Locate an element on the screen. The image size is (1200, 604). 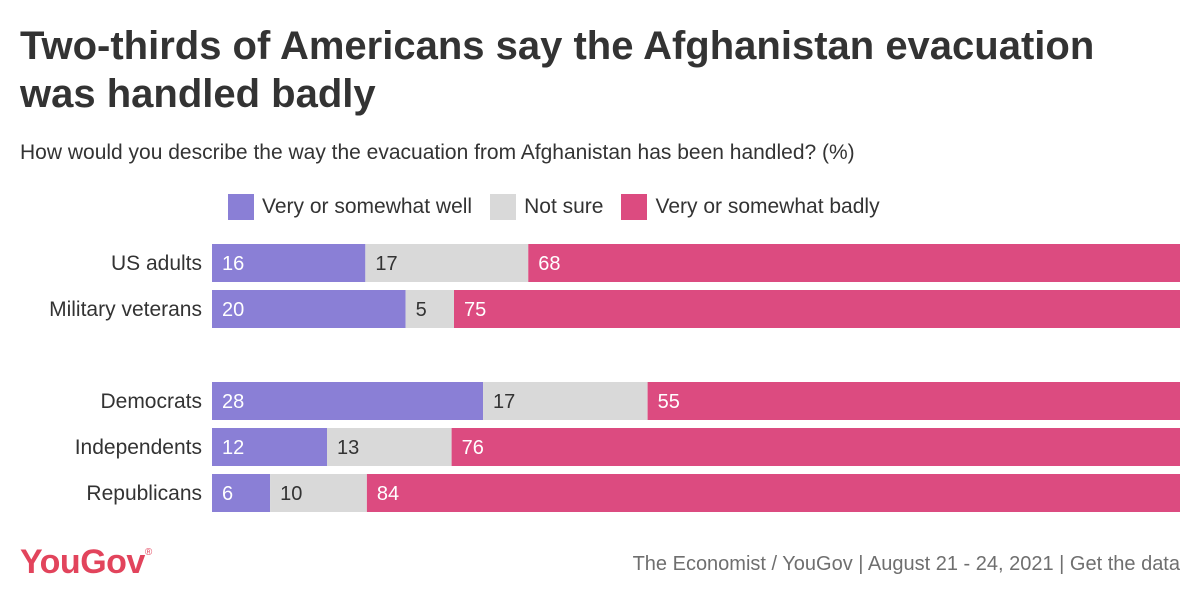
legend-swatch-well is located at coordinates (241, 207).